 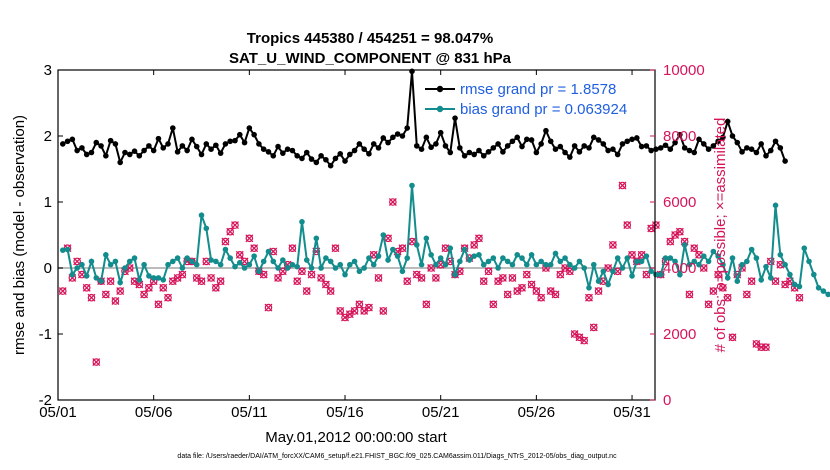 I want to click on legend-bias-label: bias grand pr = 0.063924, so click(x=543, y=109).